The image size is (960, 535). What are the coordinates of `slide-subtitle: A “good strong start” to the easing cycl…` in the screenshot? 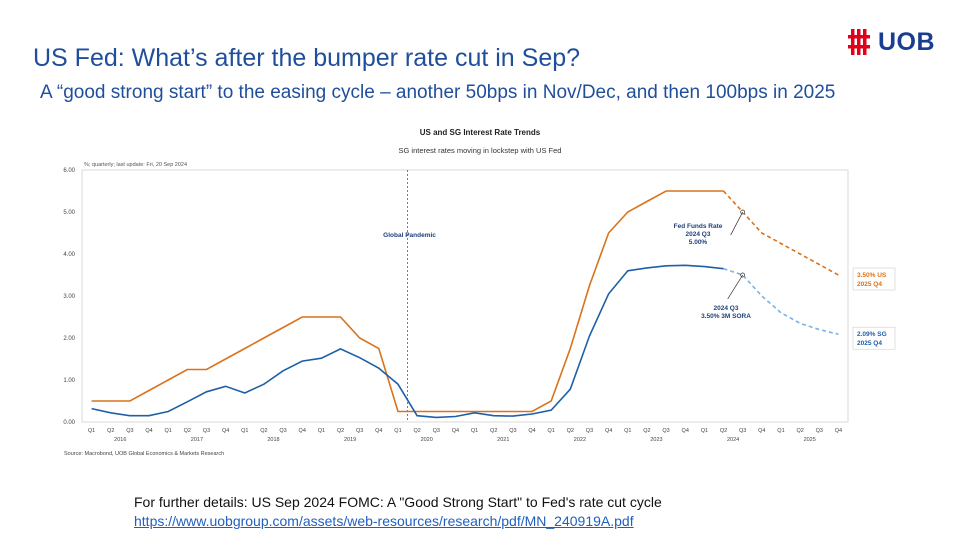 It's located at (438, 92).